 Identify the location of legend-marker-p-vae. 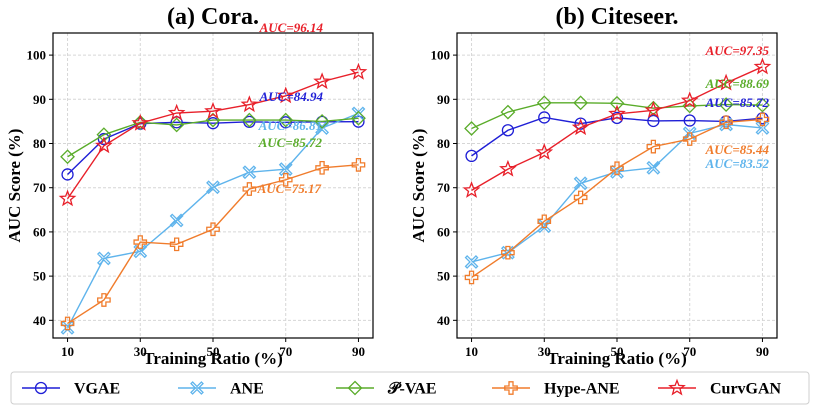
(355, 388).